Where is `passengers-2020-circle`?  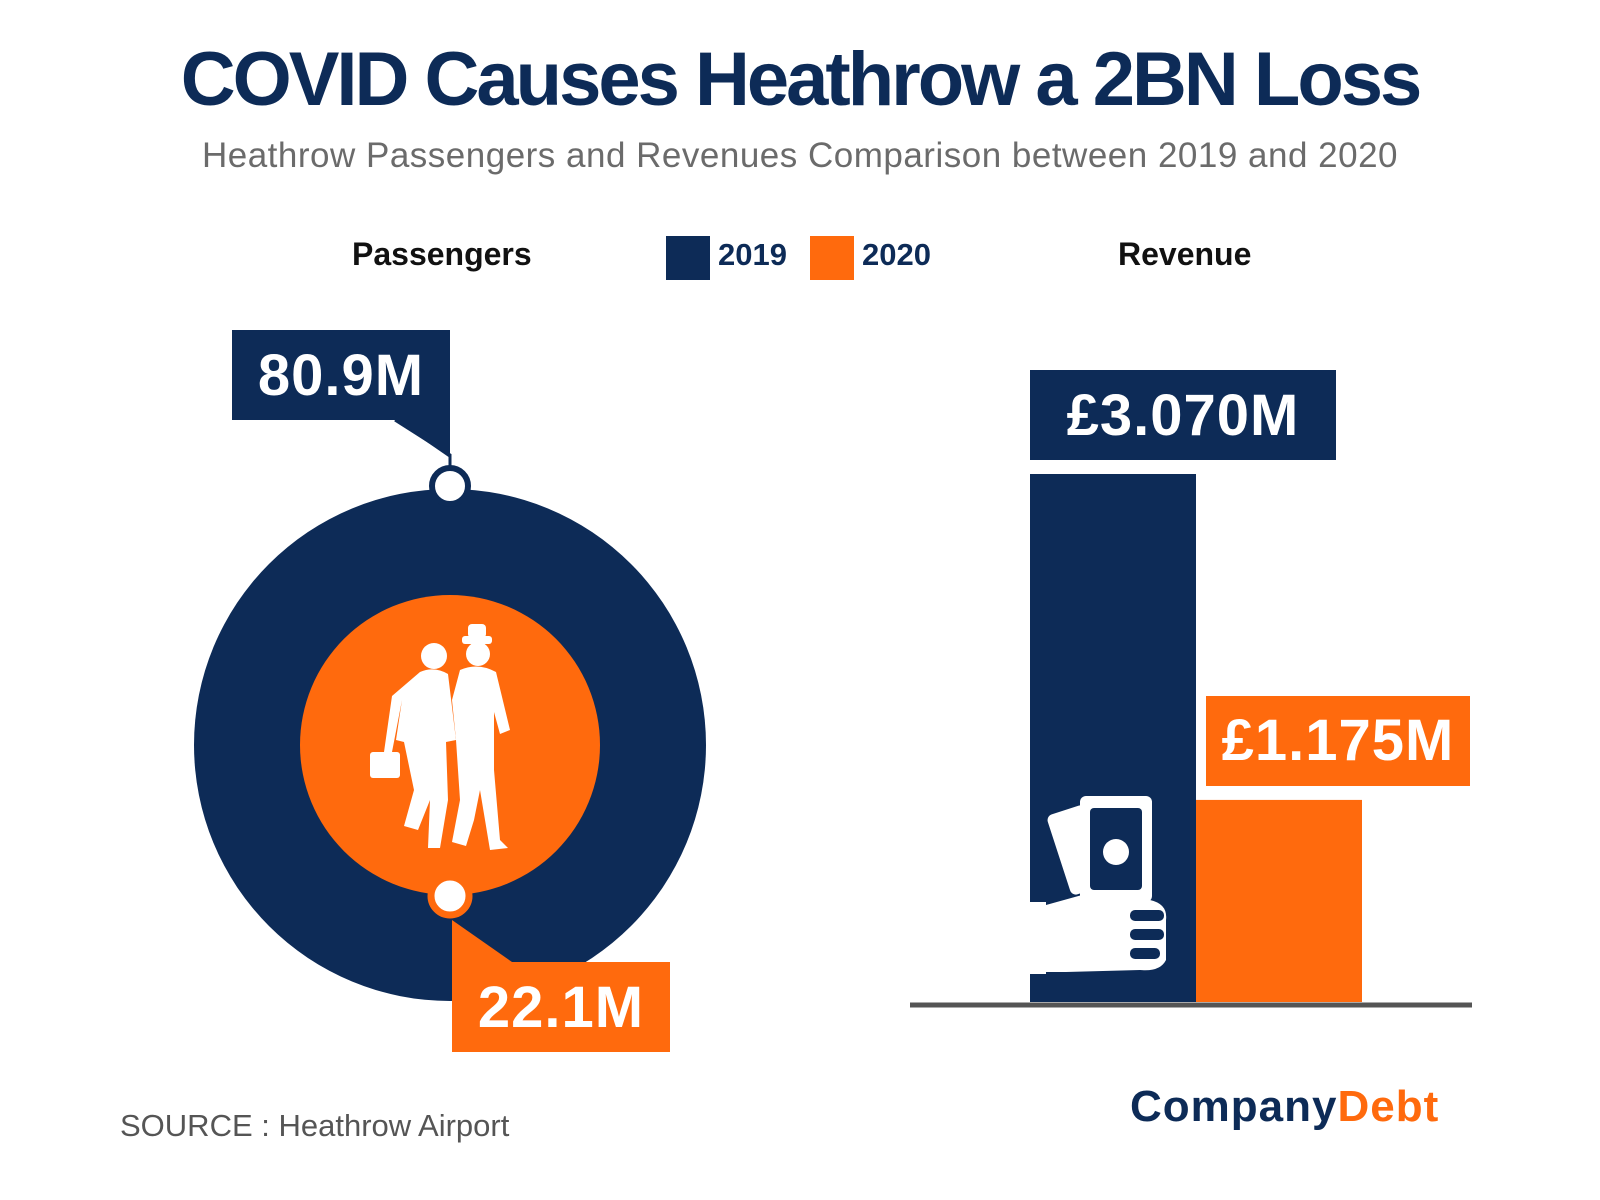
passengers-2020-circle is located at coordinates (450, 745).